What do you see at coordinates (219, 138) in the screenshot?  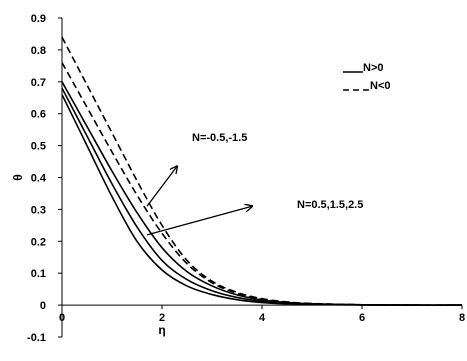 I see `annotation-label: N=-0.5,-1.5` at bounding box center [219, 138].